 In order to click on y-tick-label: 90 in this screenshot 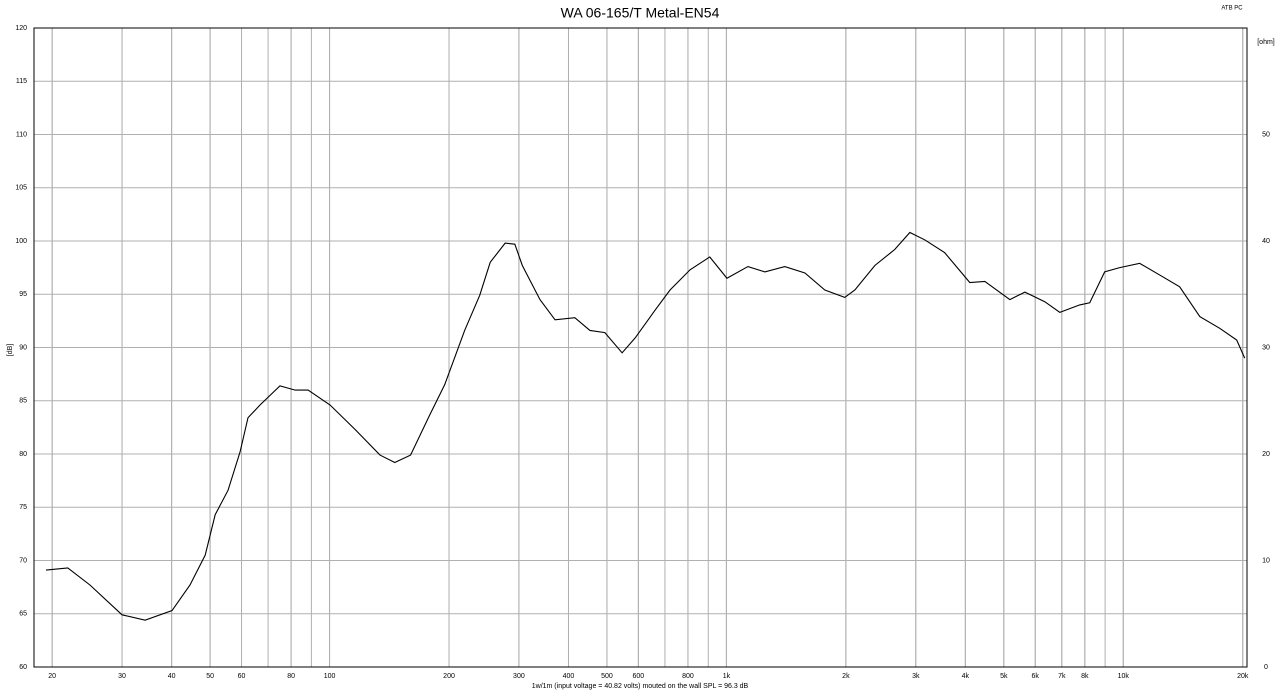, I will do `click(23, 347)`.